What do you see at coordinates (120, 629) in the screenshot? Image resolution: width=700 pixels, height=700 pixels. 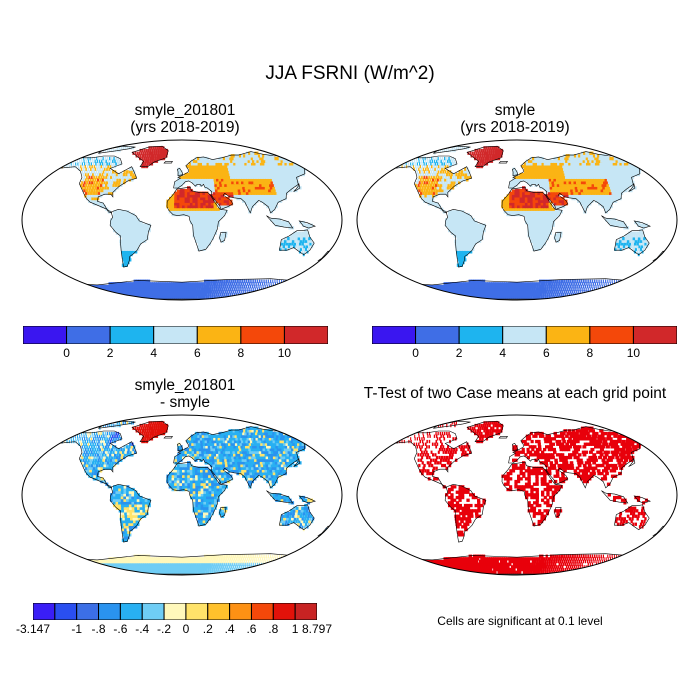 I see `colorbar-tick-label: -.6` at bounding box center [120, 629].